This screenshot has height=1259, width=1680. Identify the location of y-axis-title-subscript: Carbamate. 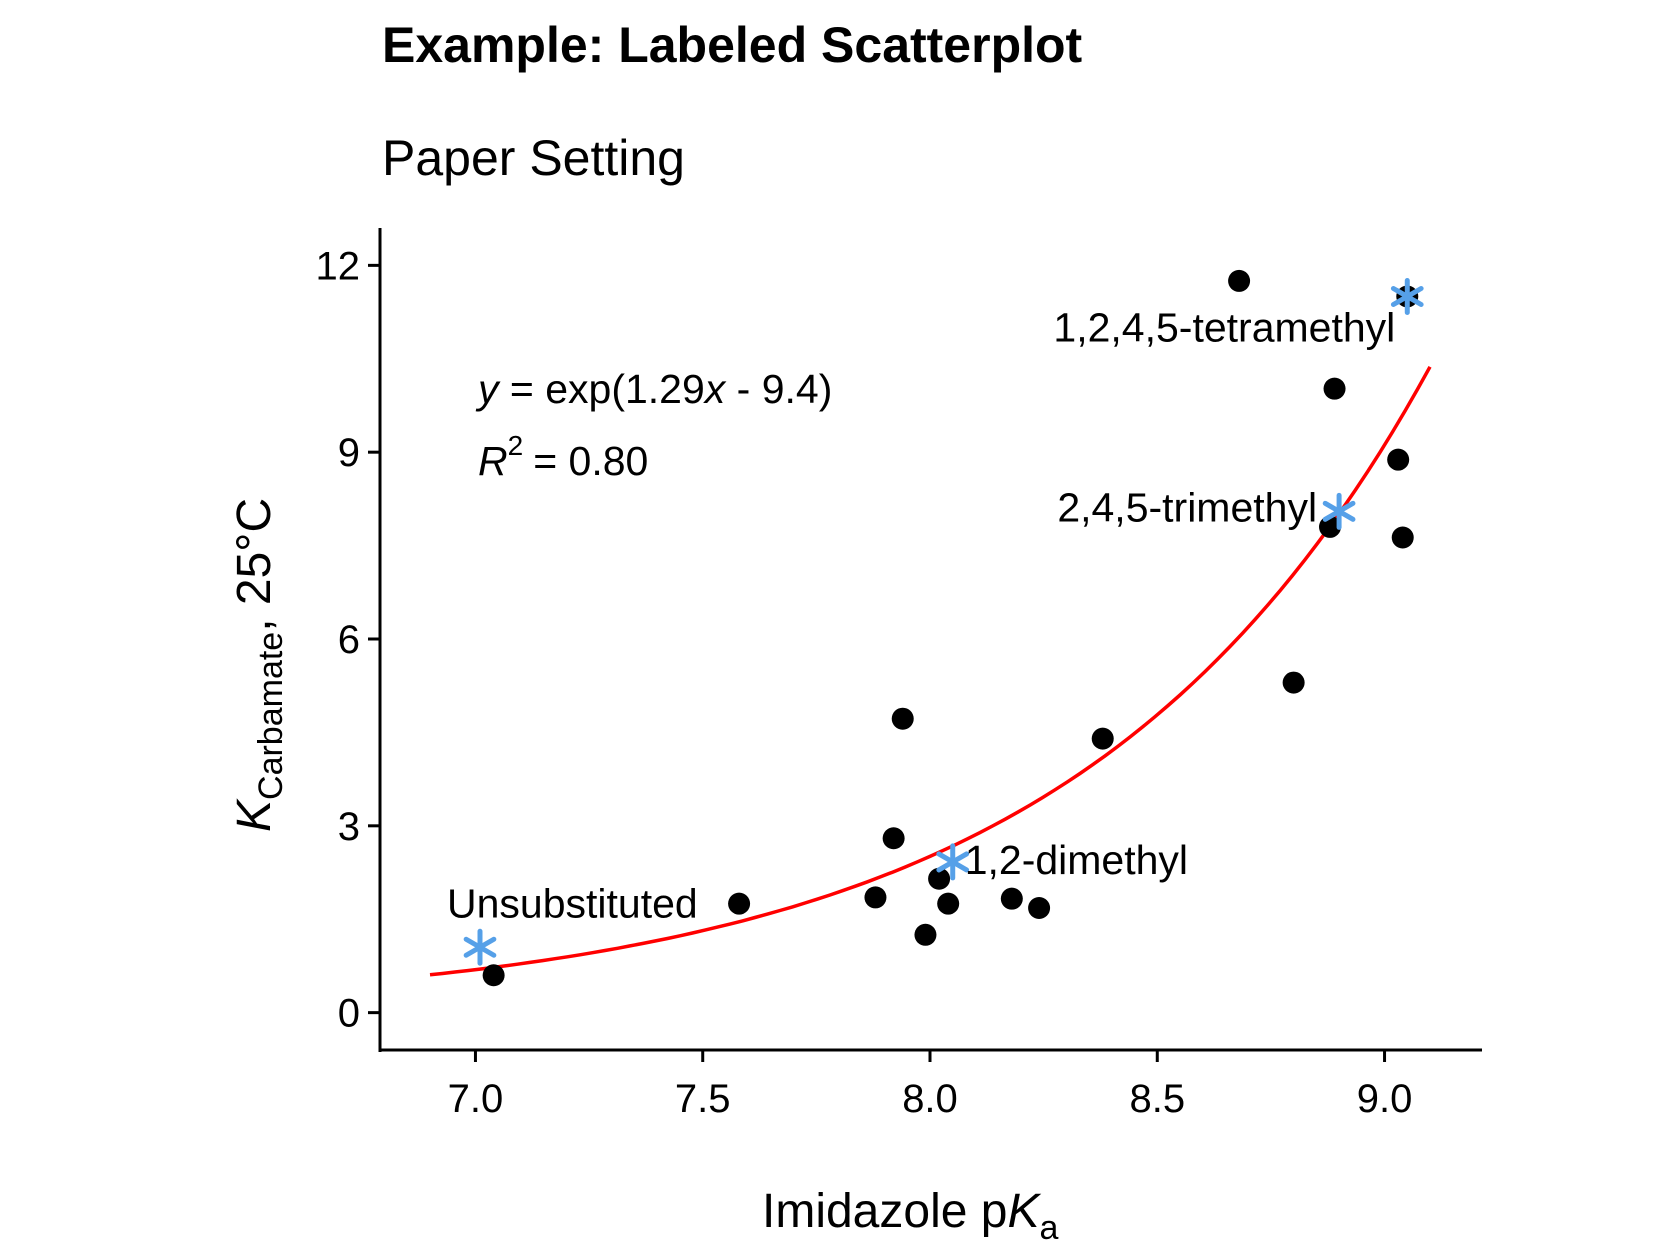
(271, 716).